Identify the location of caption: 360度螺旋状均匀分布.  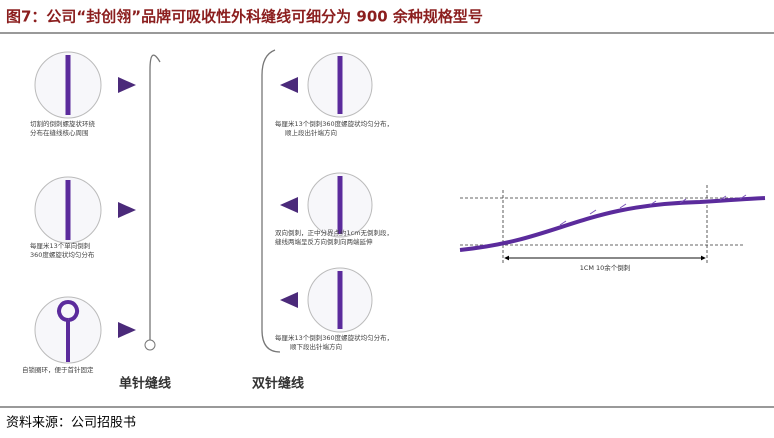
(62, 254).